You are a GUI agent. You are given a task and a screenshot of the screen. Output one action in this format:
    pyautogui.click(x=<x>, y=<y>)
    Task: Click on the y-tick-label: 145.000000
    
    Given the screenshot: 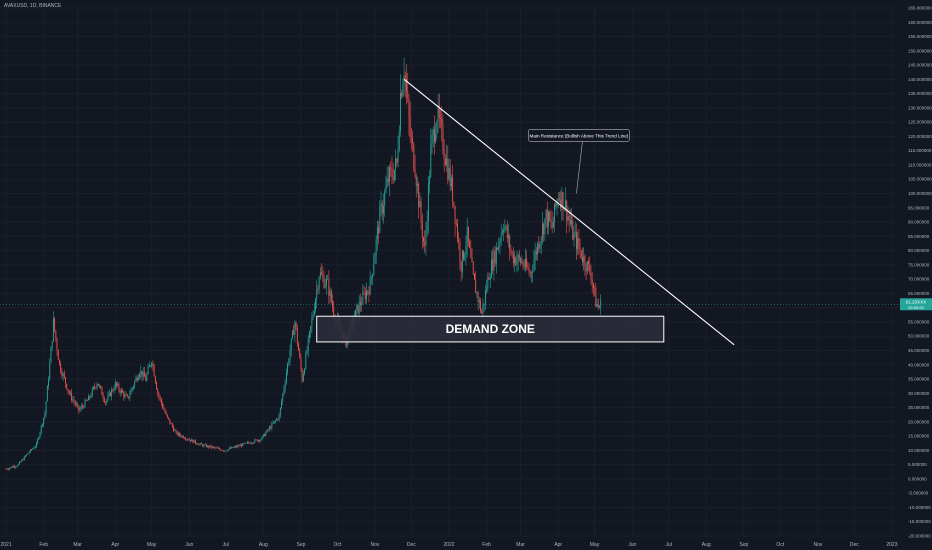 What is the action you would take?
    pyautogui.click(x=920, y=65)
    